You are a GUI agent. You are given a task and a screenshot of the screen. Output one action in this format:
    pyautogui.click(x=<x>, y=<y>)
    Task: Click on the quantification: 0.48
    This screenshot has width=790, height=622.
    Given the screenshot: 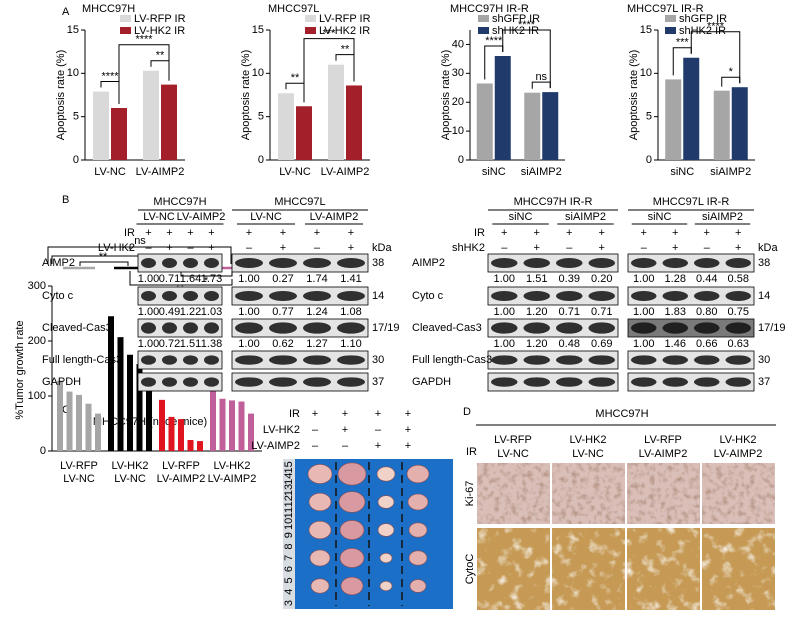 What is the action you would take?
    pyautogui.click(x=569, y=344)
    